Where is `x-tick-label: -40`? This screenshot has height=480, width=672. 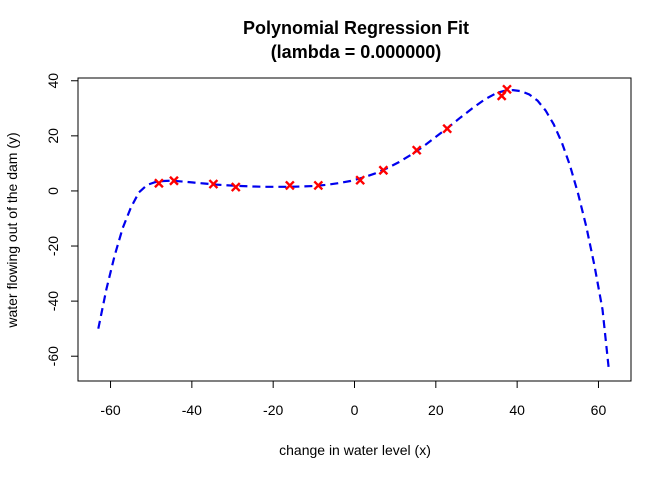
x-tick-label: -40 is located at coordinates (192, 410).